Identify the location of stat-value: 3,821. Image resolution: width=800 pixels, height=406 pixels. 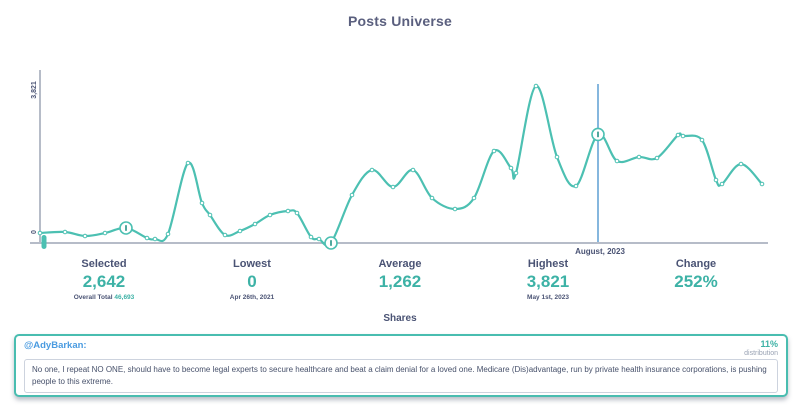
(548, 281).